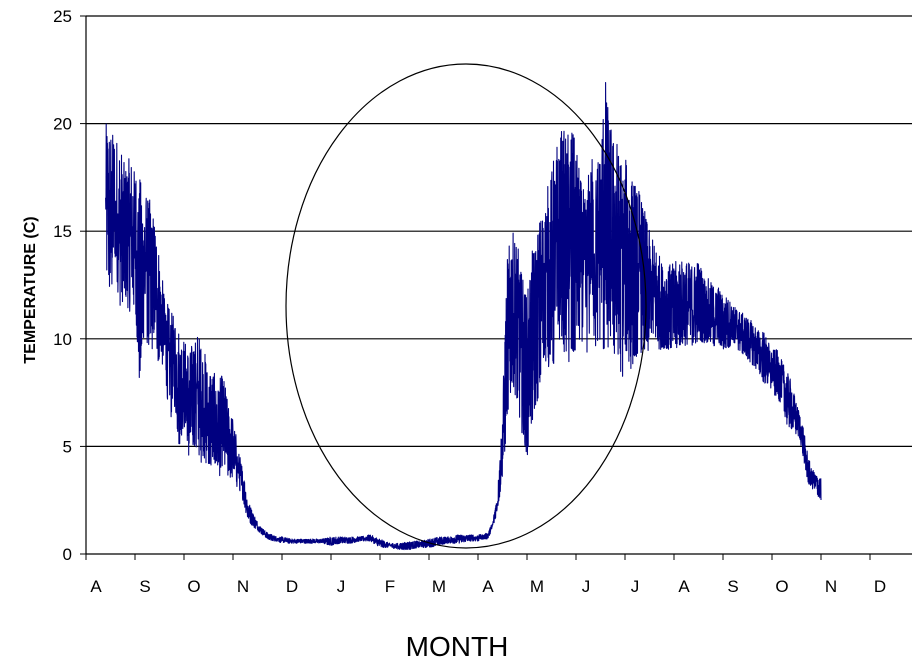 This screenshot has width=914, height=664. Describe the element at coordinates (62, 16) in the screenshot. I see `y-tick-label: 25` at that location.